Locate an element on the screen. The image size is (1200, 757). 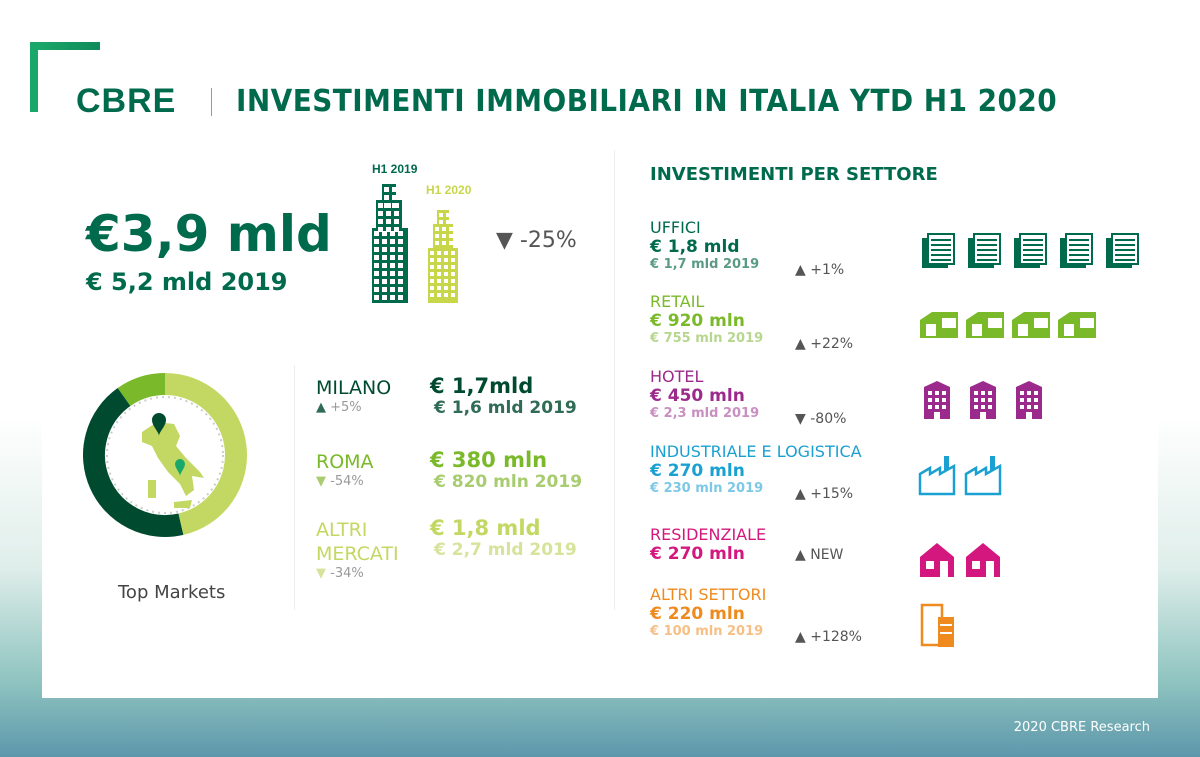
market-value: € 1,8 mld is located at coordinates (485, 528).